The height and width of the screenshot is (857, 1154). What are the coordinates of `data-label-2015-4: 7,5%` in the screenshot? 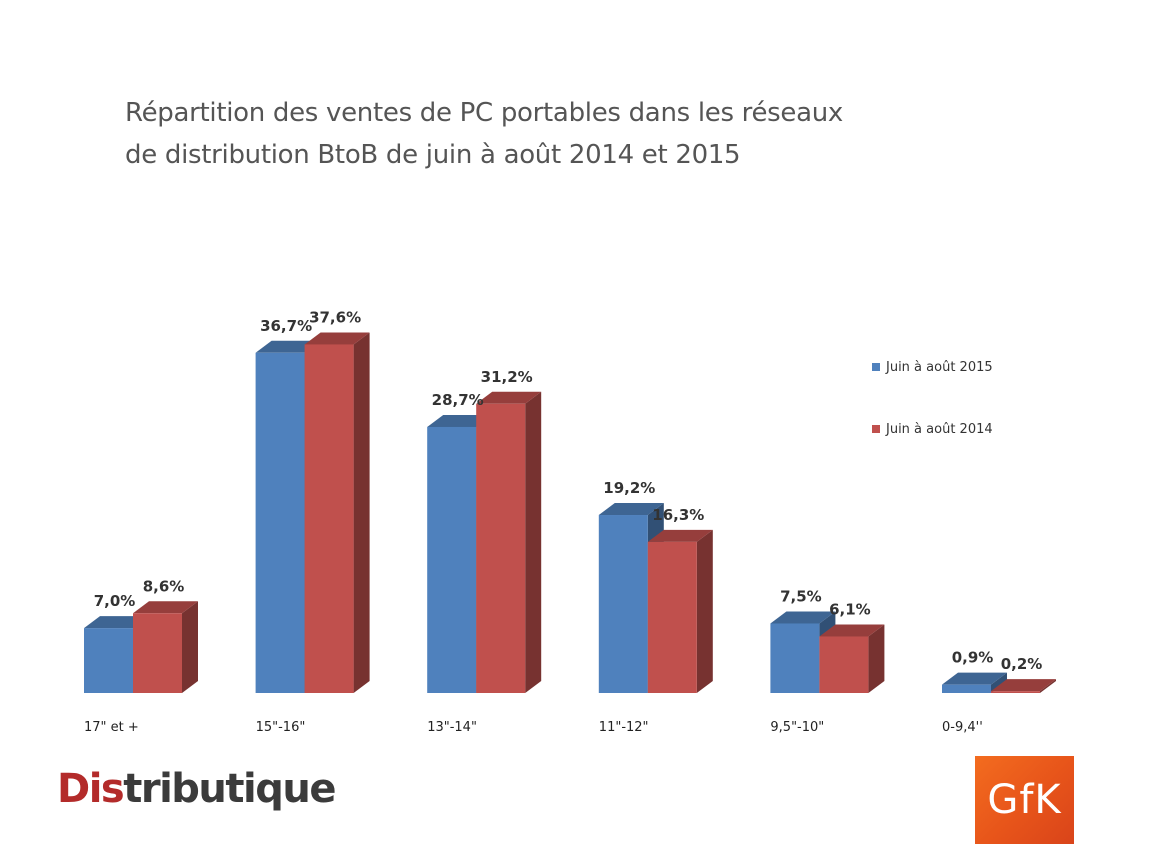 It's located at (801, 596).